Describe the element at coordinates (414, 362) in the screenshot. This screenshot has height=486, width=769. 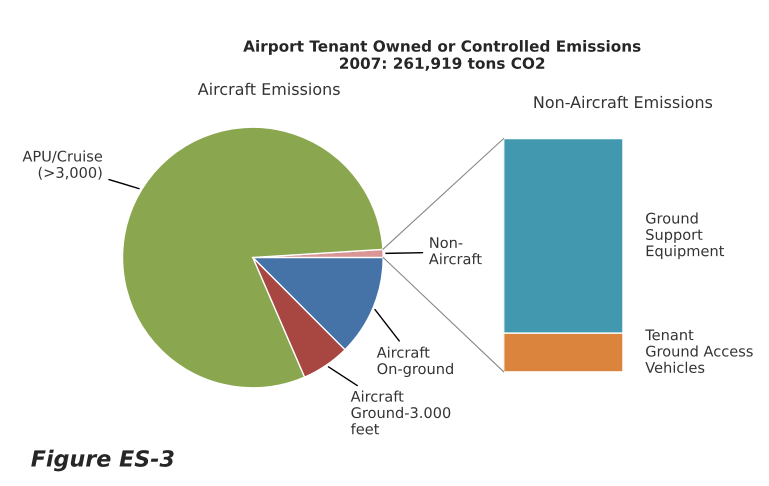
I see `slice-label: Aircraft On-ground` at that location.